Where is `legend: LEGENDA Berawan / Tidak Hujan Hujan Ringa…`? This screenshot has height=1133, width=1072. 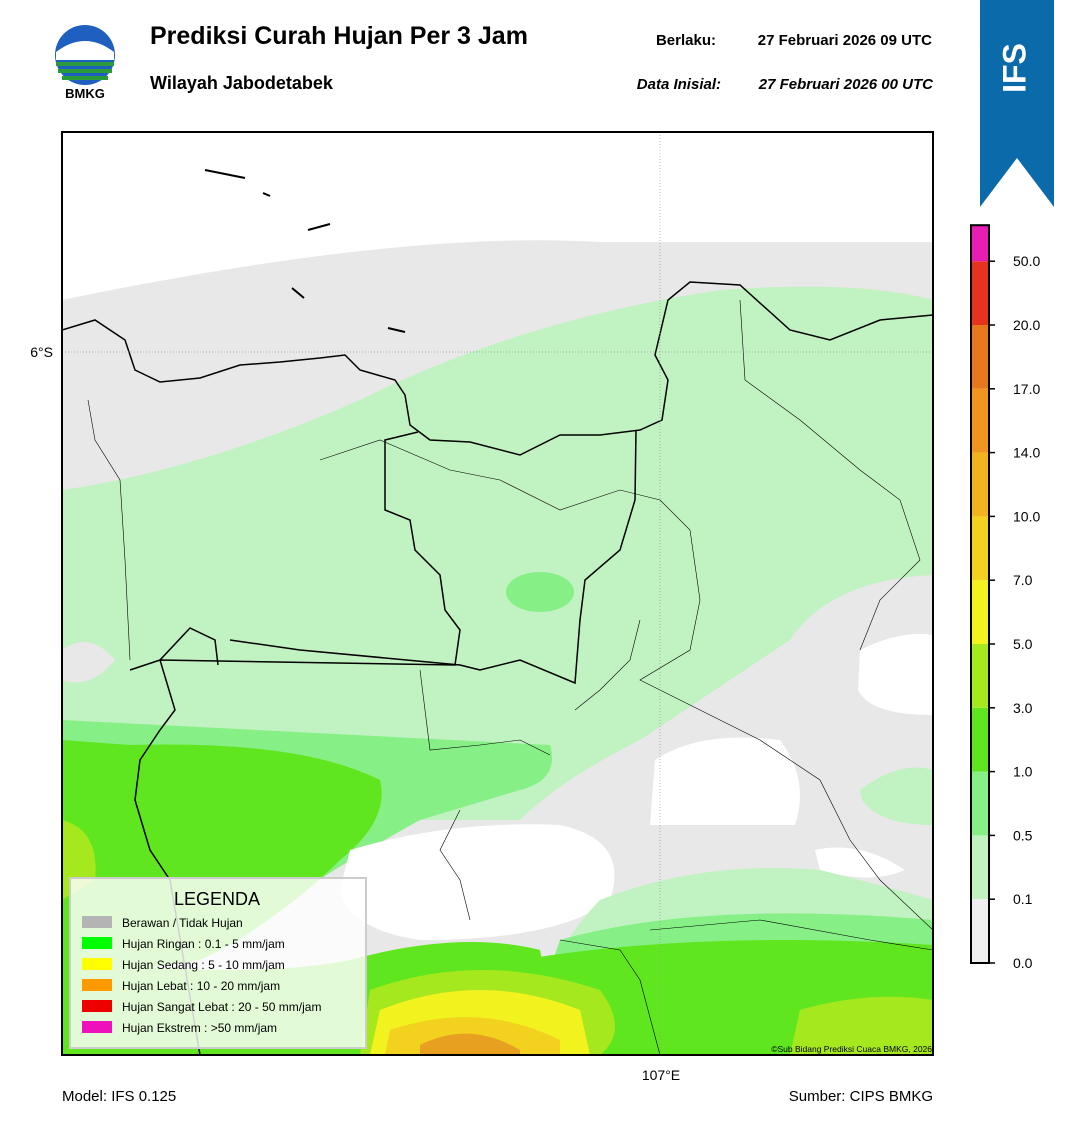
legend: LEGENDA Berawan / Tidak Hujan Hujan Ringa… is located at coordinates (218, 963).